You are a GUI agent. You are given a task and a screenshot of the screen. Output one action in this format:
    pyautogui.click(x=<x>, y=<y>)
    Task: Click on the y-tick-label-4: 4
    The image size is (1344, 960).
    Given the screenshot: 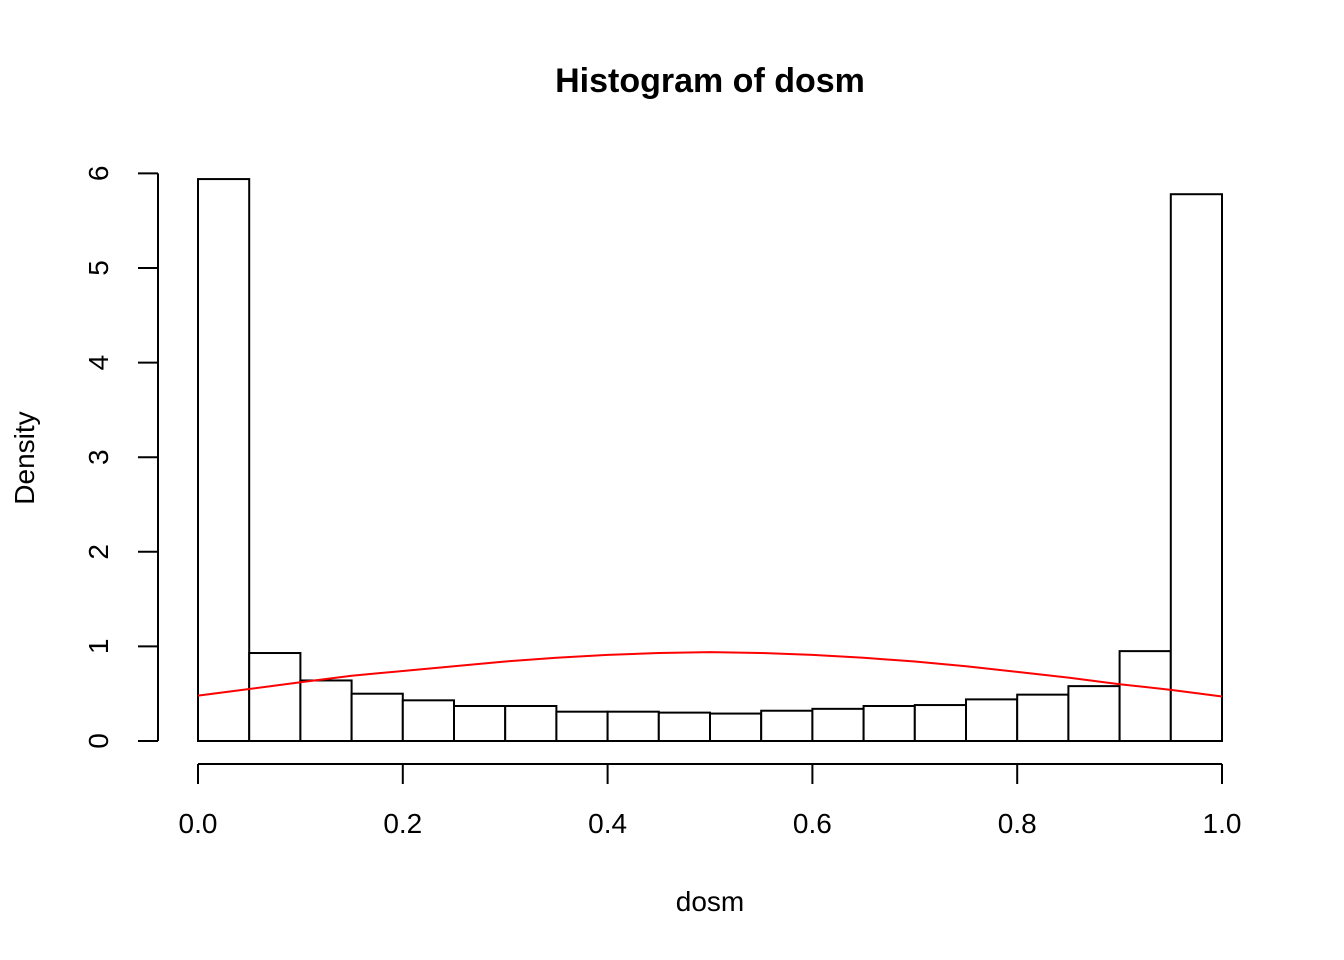 What is the action you would take?
    pyautogui.click(x=98, y=363)
    